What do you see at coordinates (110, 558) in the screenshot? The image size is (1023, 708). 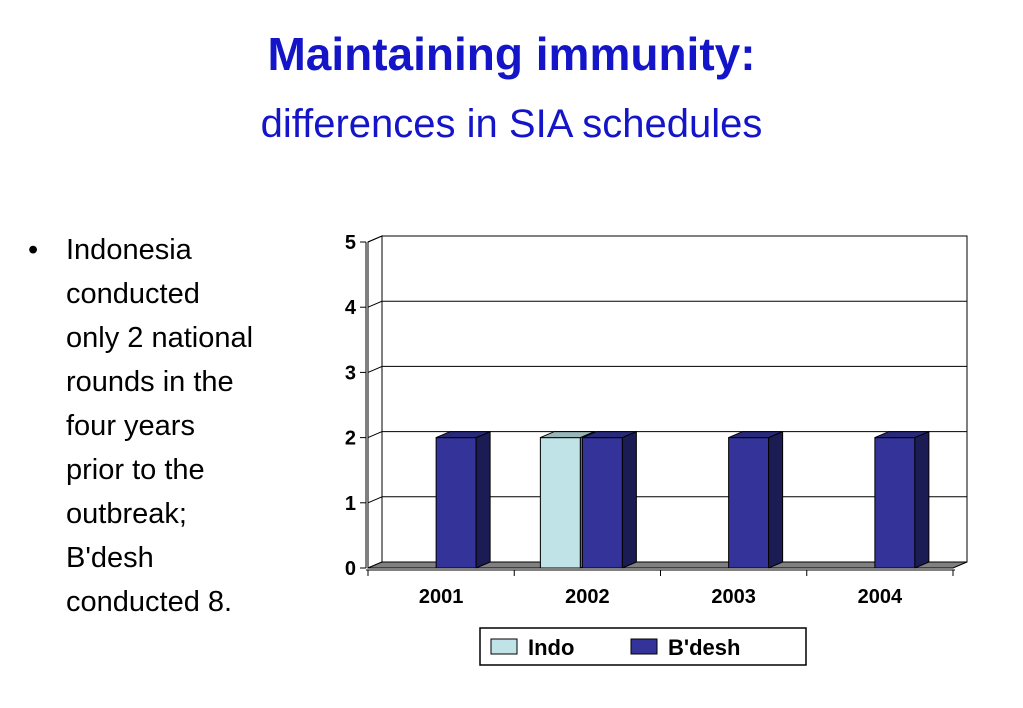 I see `bullet-line: B'desh` at bounding box center [110, 558].